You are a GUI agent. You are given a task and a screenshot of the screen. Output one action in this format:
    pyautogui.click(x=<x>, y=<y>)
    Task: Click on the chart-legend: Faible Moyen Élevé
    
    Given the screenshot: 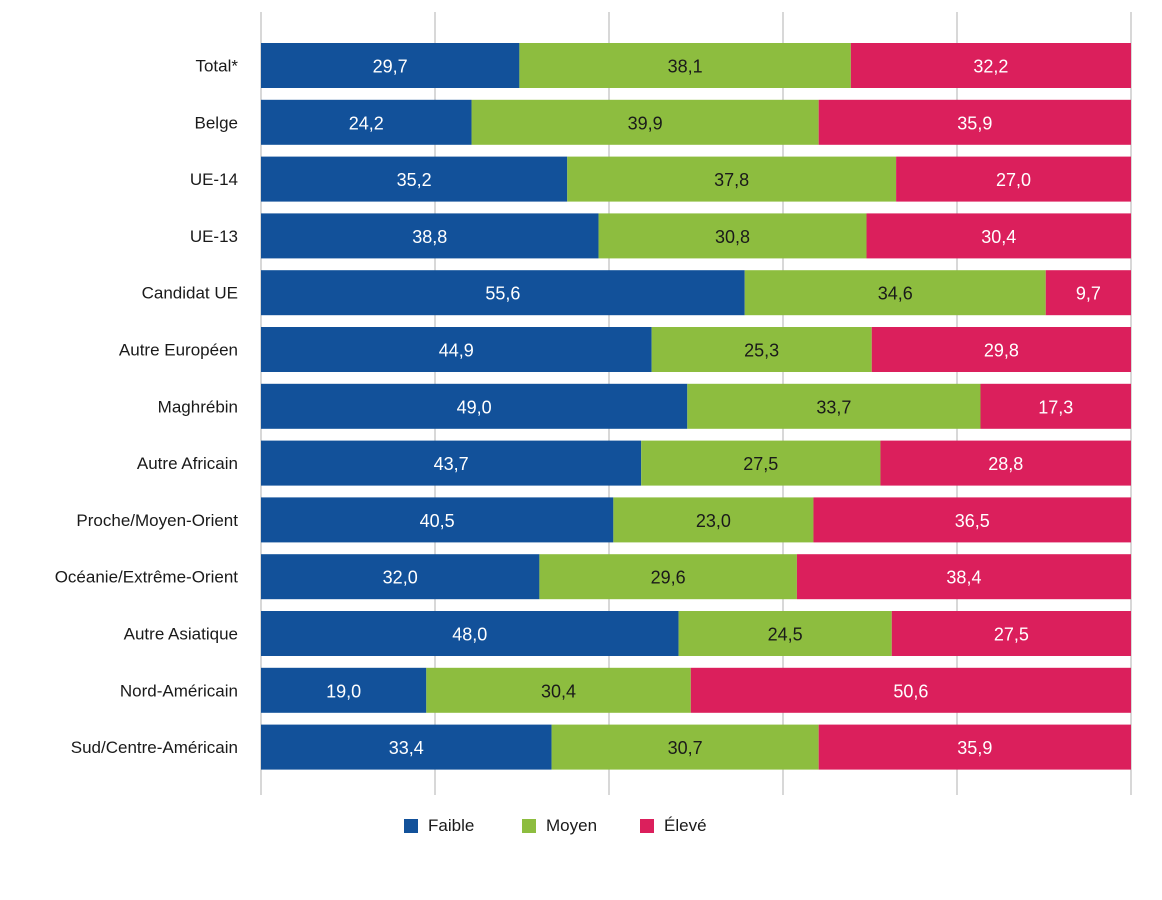 What is the action you would take?
    pyautogui.click(x=581, y=826)
    